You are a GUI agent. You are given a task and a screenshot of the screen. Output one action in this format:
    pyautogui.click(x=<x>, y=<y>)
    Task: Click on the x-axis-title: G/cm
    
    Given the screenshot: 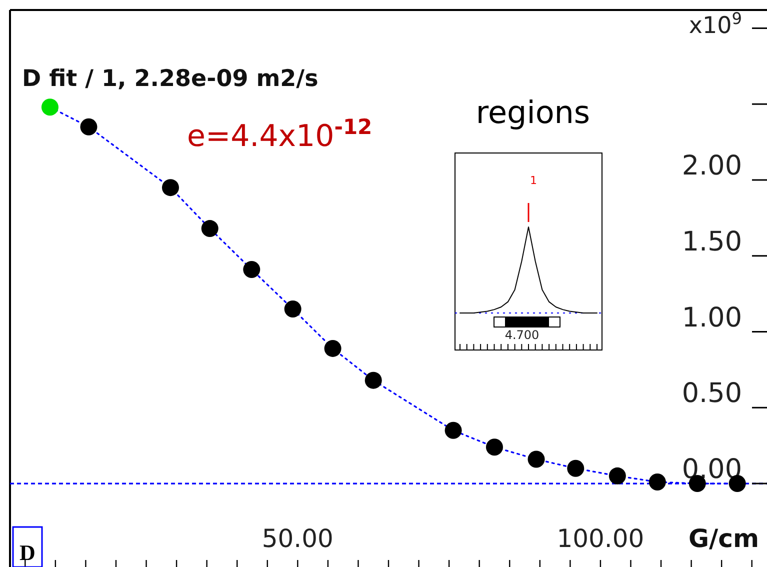 What is the action you would take?
    pyautogui.click(x=723, y=538)
    